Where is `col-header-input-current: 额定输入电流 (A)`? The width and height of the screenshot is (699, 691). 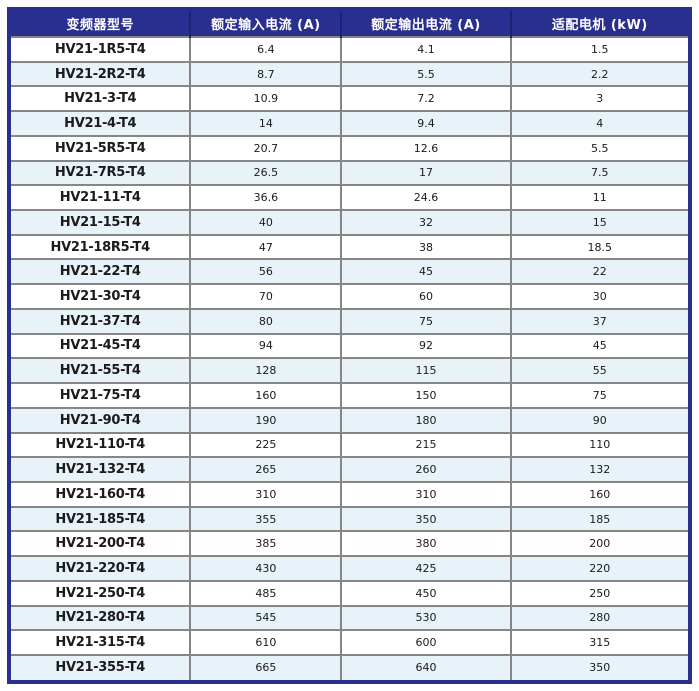 col-header-input-current: 额定输入电流 (A) is located at coordinates (265, 24).